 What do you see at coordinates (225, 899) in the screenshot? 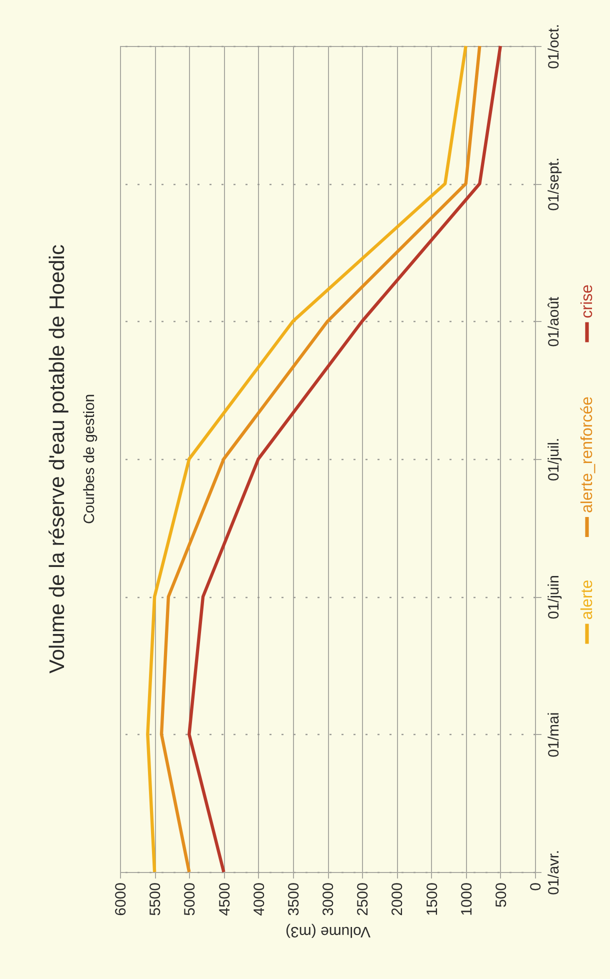
I see `x-tick-label: 4500` at bounding box center [225, 899].